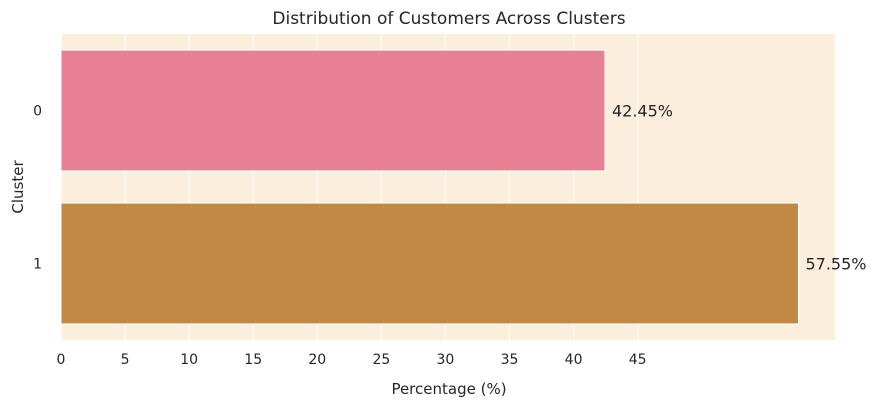 The height and width of the screenshot is (407, 878). I want to click on x-tick-label: 15, so click(253, 360).